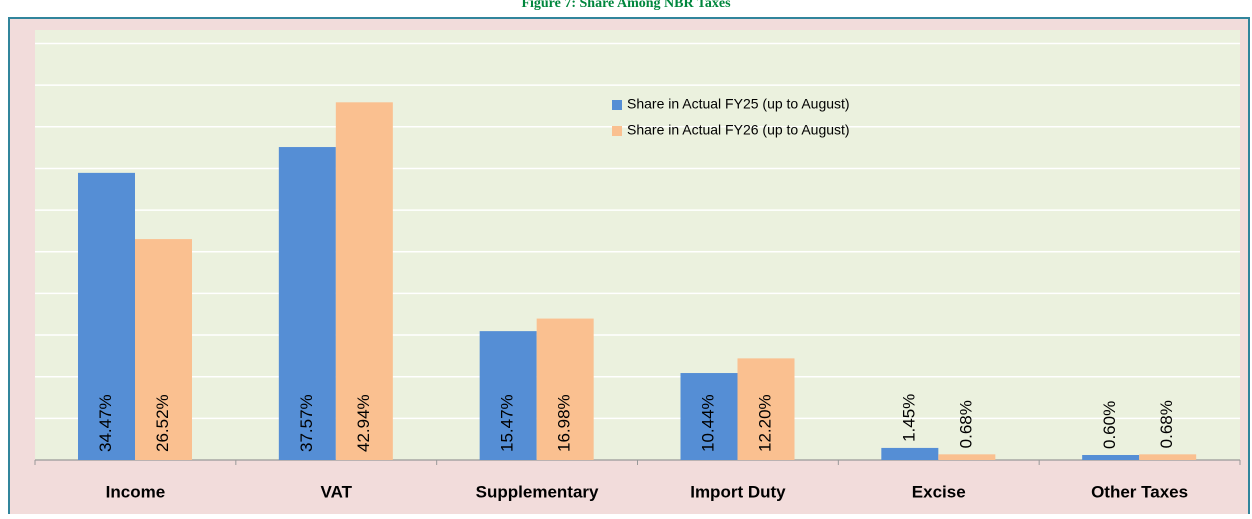  Describe the element at coordinates (1109, 425) in the screenshot. I see `data-label: 0.60%` at that location.